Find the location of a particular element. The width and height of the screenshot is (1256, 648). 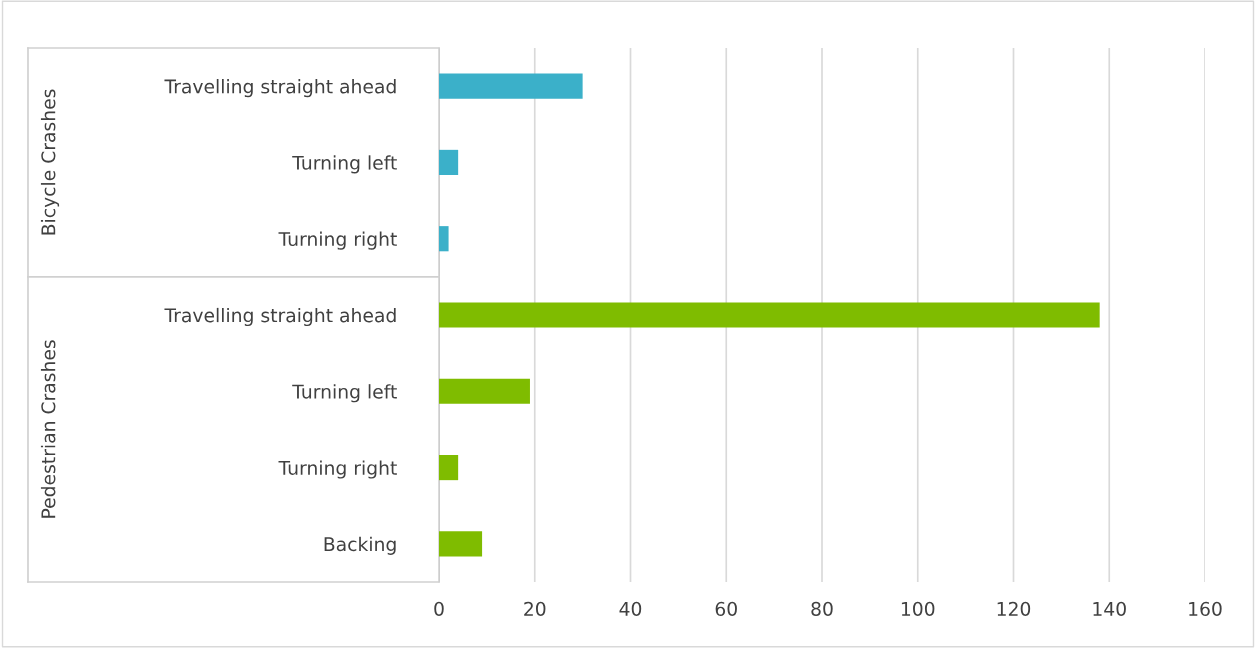

x-tick-label: 0 is located at coordinates (439, 608).